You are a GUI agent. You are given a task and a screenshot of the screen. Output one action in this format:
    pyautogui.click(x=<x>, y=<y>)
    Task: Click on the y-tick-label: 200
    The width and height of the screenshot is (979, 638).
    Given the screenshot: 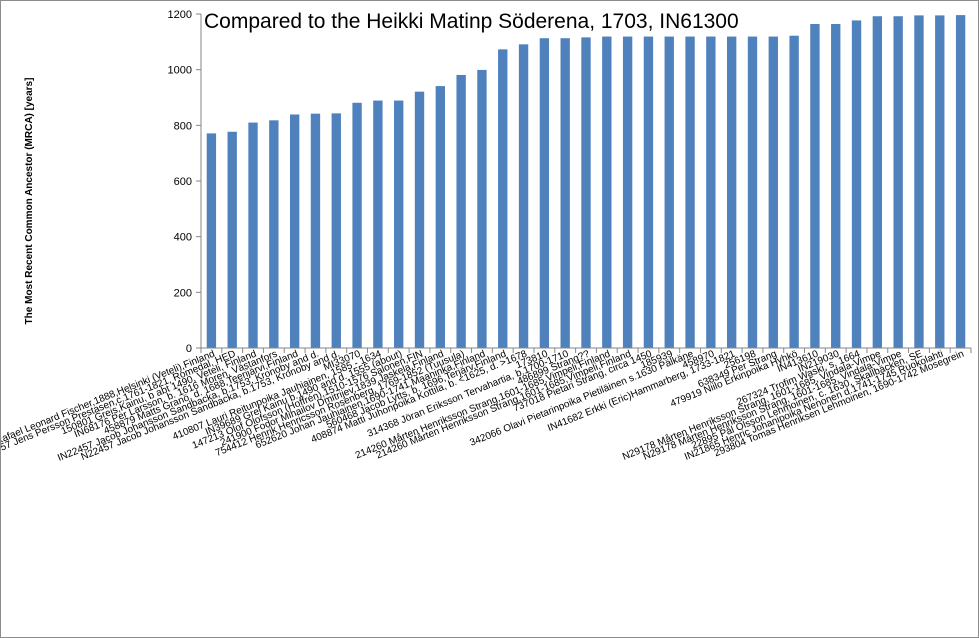 What is the action you would take?
    pyautogui.click(x=183, y=293)
    